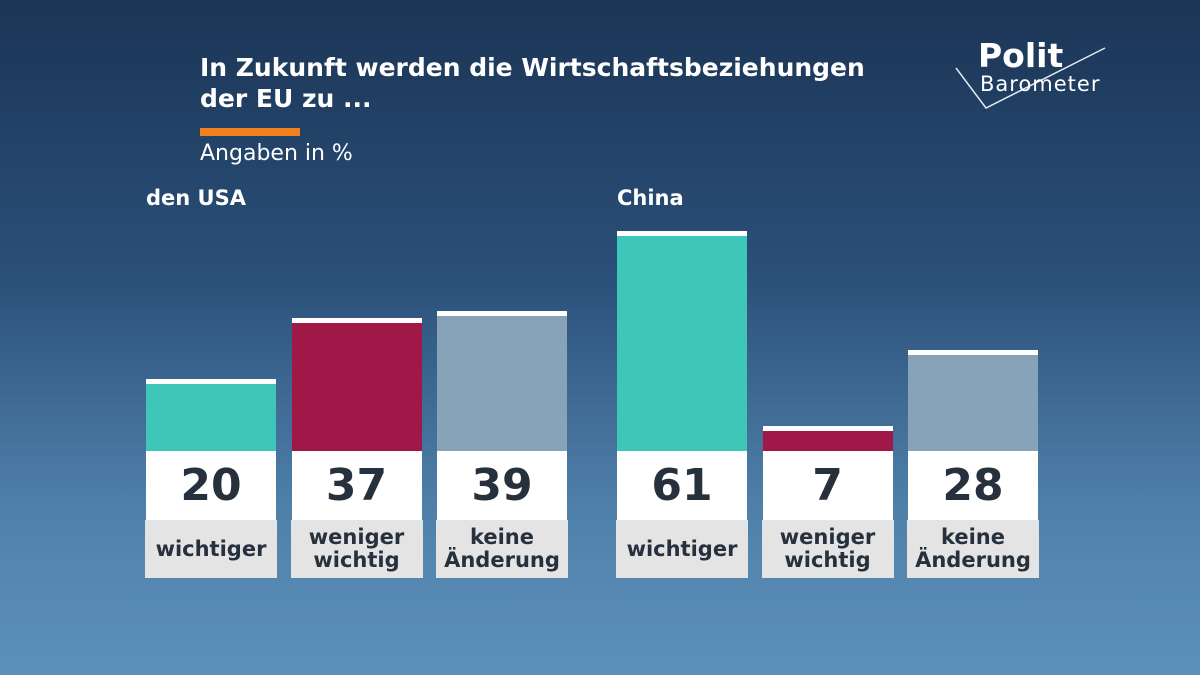  What do you see at coordinates (196, 198) in the screenshot?
I see `panel-title: den USA` at bounding box center [196, 198].